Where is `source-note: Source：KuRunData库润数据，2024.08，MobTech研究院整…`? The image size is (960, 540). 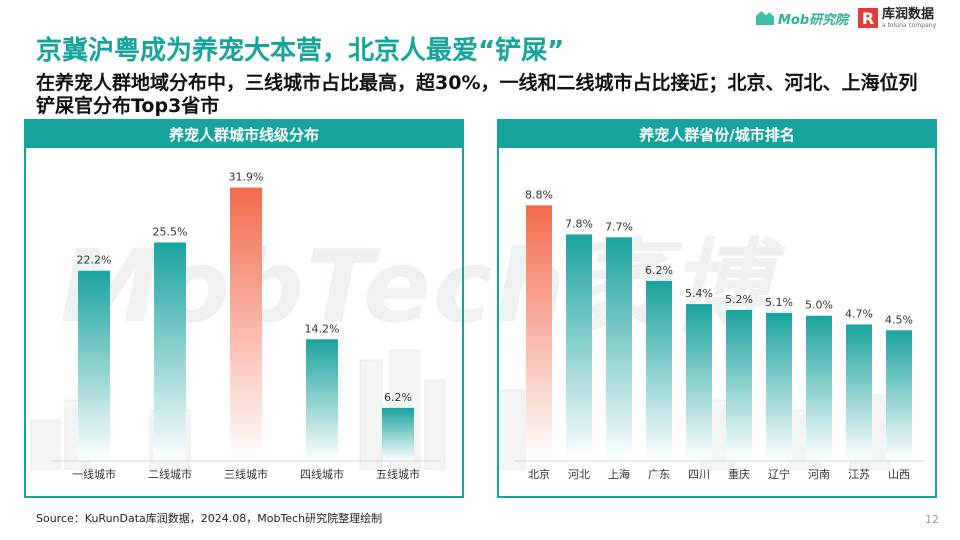 source-note: Source：KuRunData库润数据，2024.08，MobTech研究院整… is located at coordinates (209, 518).